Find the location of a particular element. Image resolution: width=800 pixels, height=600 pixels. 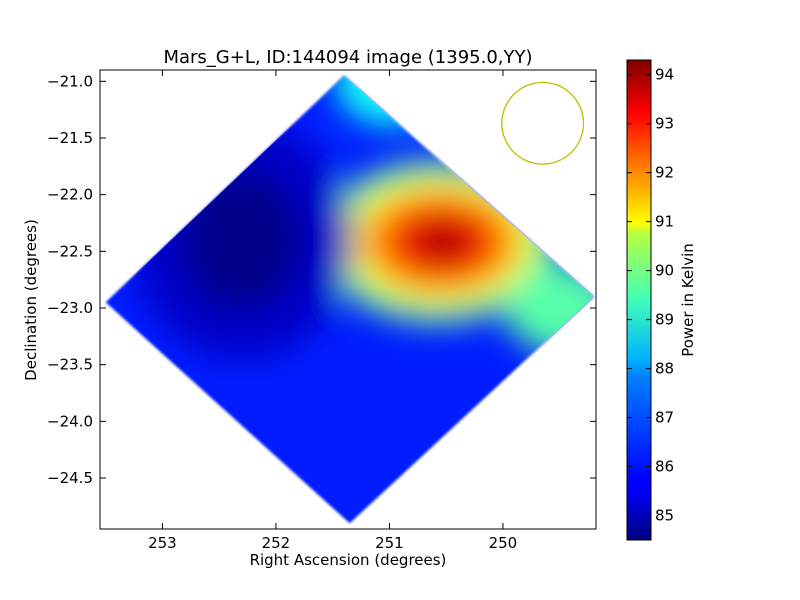

x-axis-label: Right Ascension (degrees) is located at coordinates (348, 560).